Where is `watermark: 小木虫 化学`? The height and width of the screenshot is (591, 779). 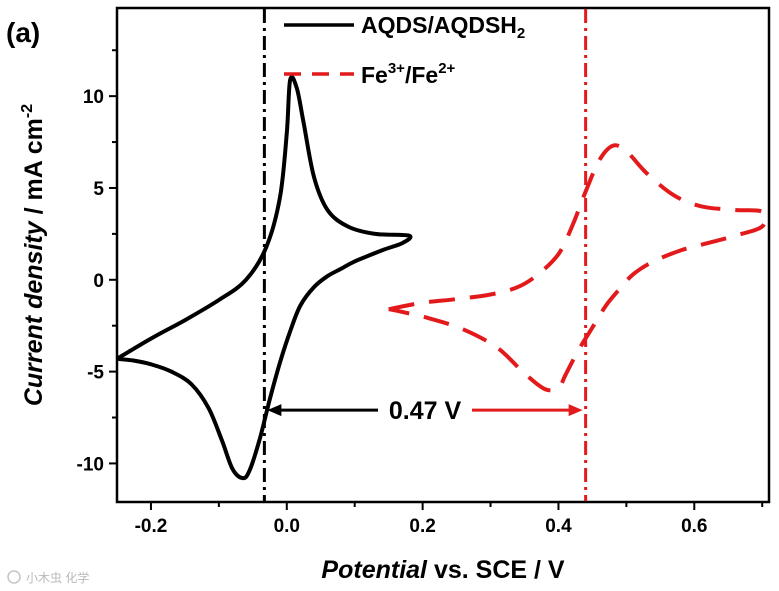 watermark: 小木虫 化学 is located at coordinates (48, 577).